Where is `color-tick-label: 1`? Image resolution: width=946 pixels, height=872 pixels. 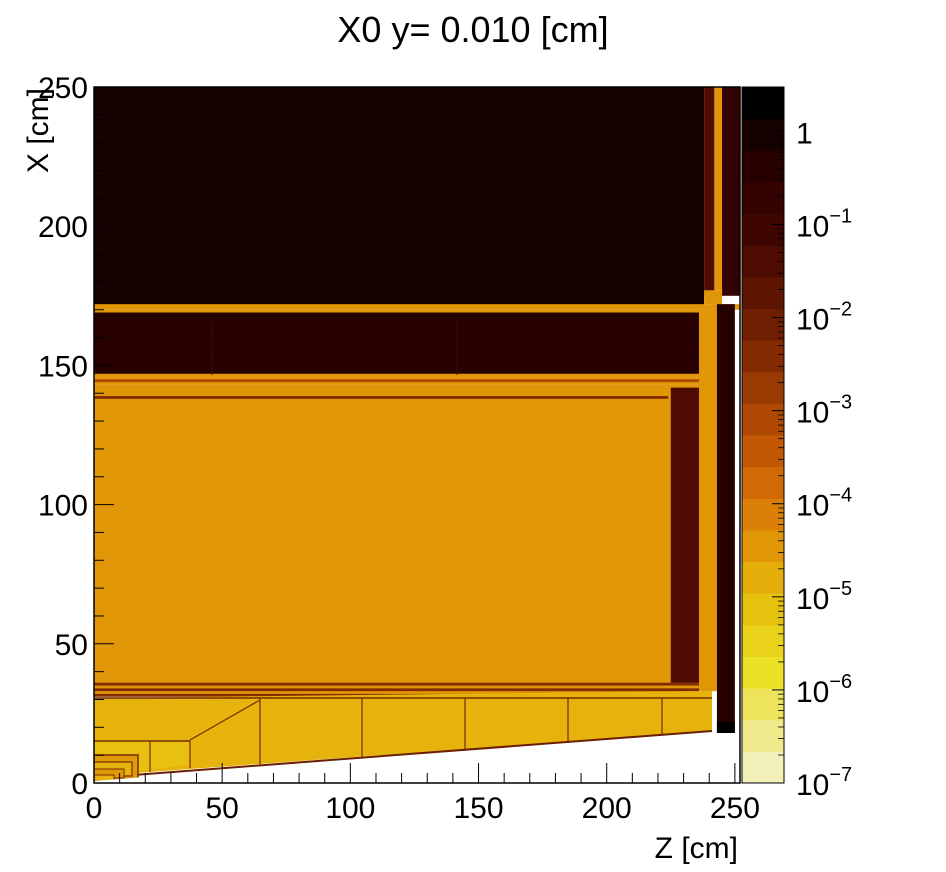 color-tick-label: 1 is located at coordinates (804, 133).